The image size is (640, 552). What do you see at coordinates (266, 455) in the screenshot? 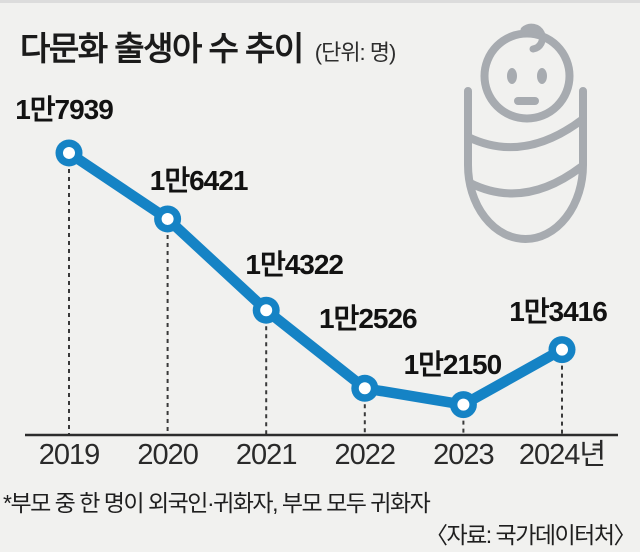
I see `x-axis-label-2021: 2021` at bounding box center [266, 455].